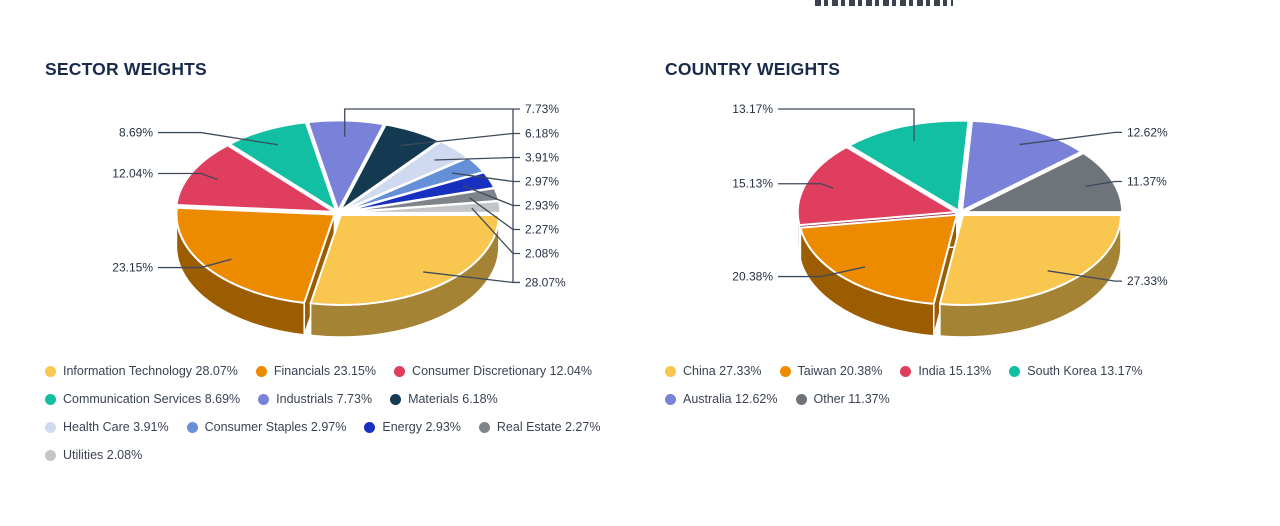  I want to click on legend-item: Real Estate 2.27%, so click(539, 427).